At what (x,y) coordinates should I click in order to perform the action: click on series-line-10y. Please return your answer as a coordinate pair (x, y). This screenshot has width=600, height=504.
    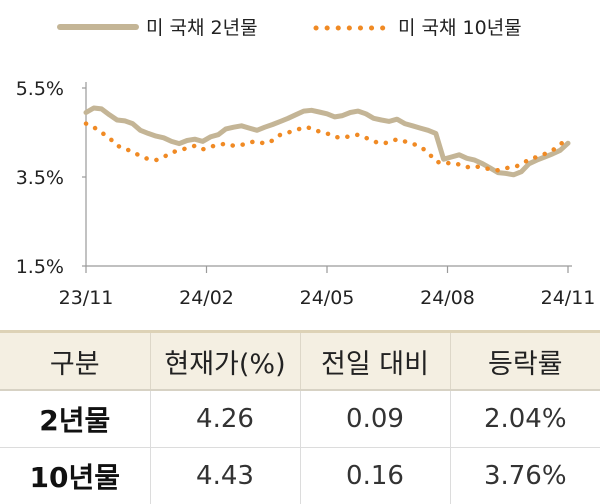
    Looking at the image, I should click on (327, 147).